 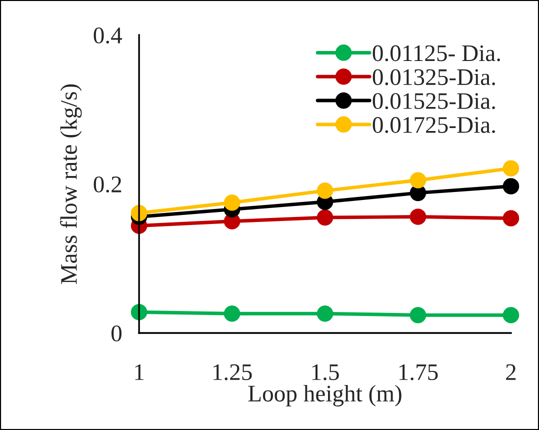 What do you see at coordinates (433, 125) in the screenshot?
I see `legend-label: 0.01725-Dia.` at bounding box center [433, 125].